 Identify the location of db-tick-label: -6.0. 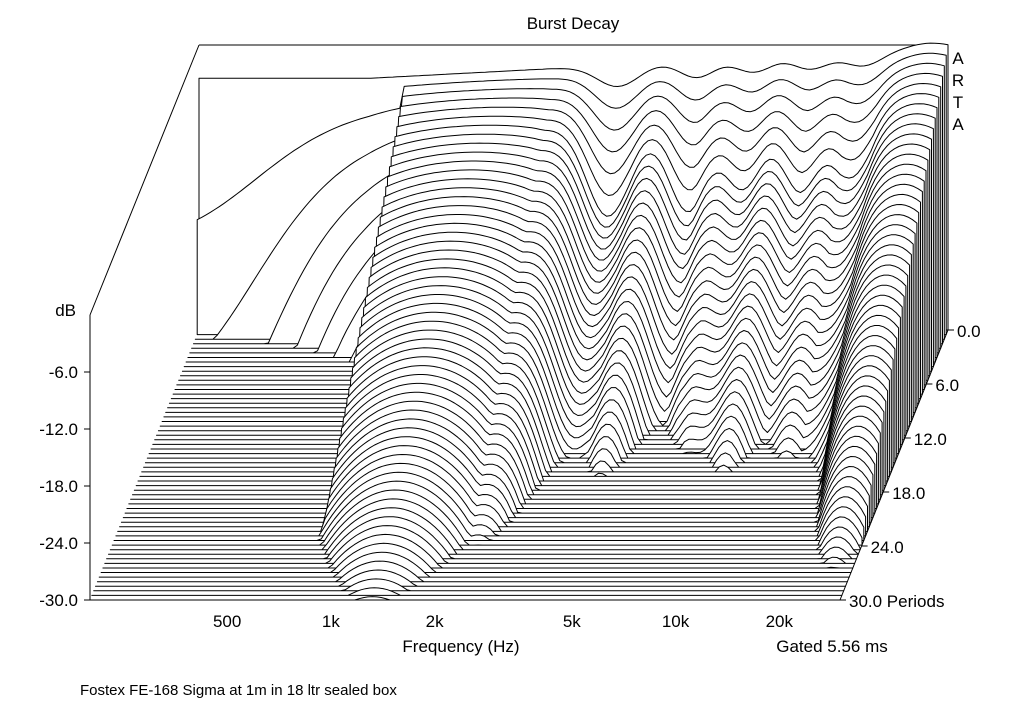
(63, 372).